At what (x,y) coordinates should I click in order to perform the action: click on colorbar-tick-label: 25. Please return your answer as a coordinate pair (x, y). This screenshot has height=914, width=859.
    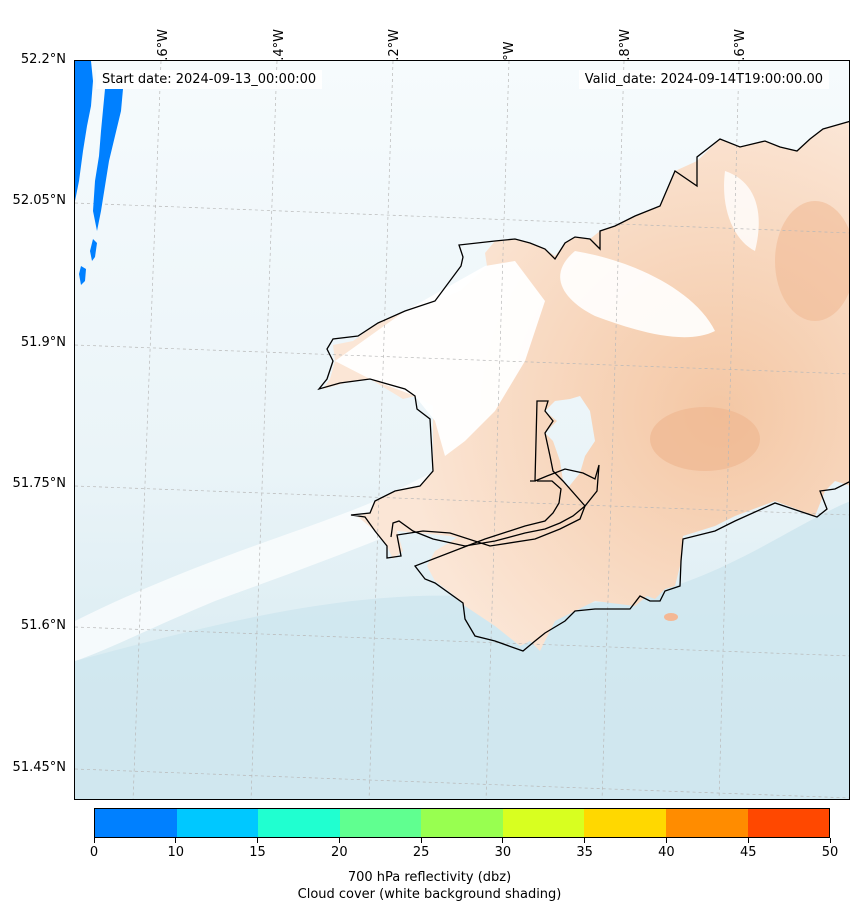
    Looking at the image, I should click on (421, 852).